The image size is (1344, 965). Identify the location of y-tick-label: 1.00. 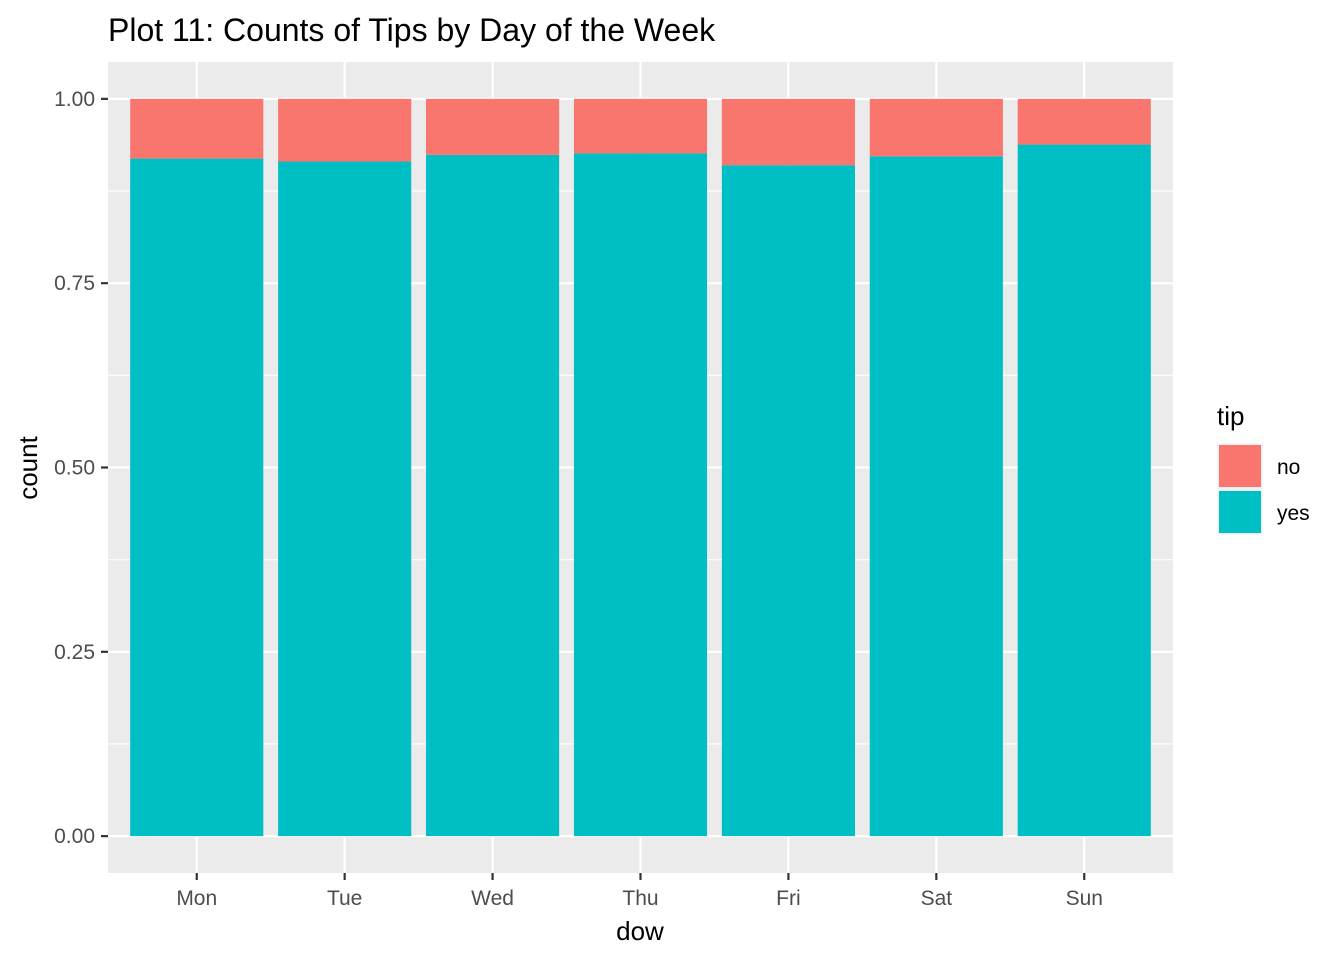
(74, 99).